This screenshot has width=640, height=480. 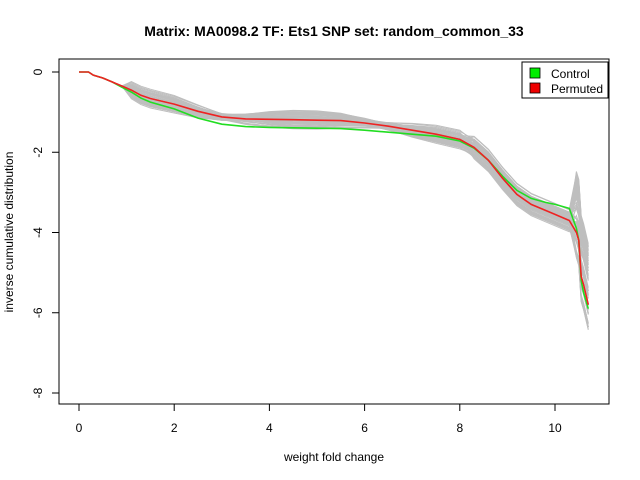 I want to click on x-tick-label: 4, so click(x=269, y=428).